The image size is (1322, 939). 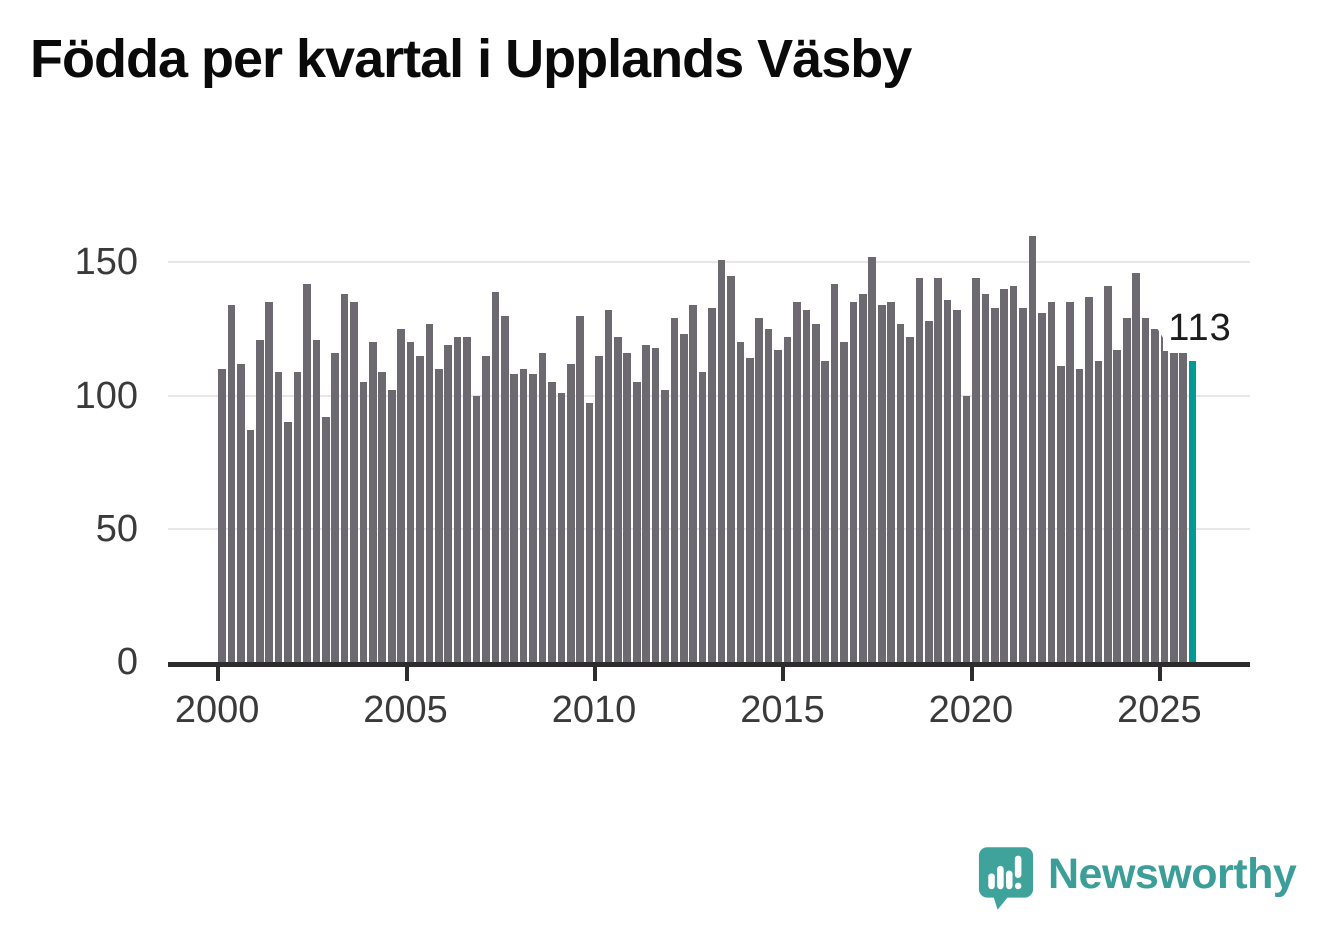 What do you see at coordinates (782, 710) in the screenshot?
I see `x-tick-label-2015: 2015` at bounding box center [782, 710].